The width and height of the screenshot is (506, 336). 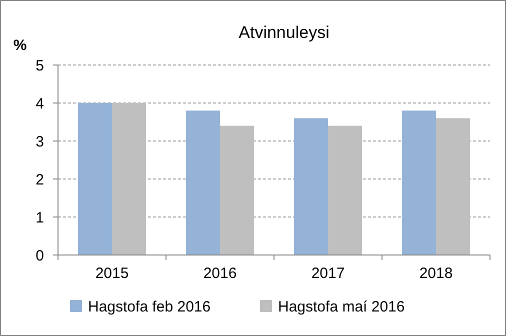 What do you see at coordinates (40, 65) in the screenshot?
I see `y-tick-label: 5` at bounding box center [40, 65].